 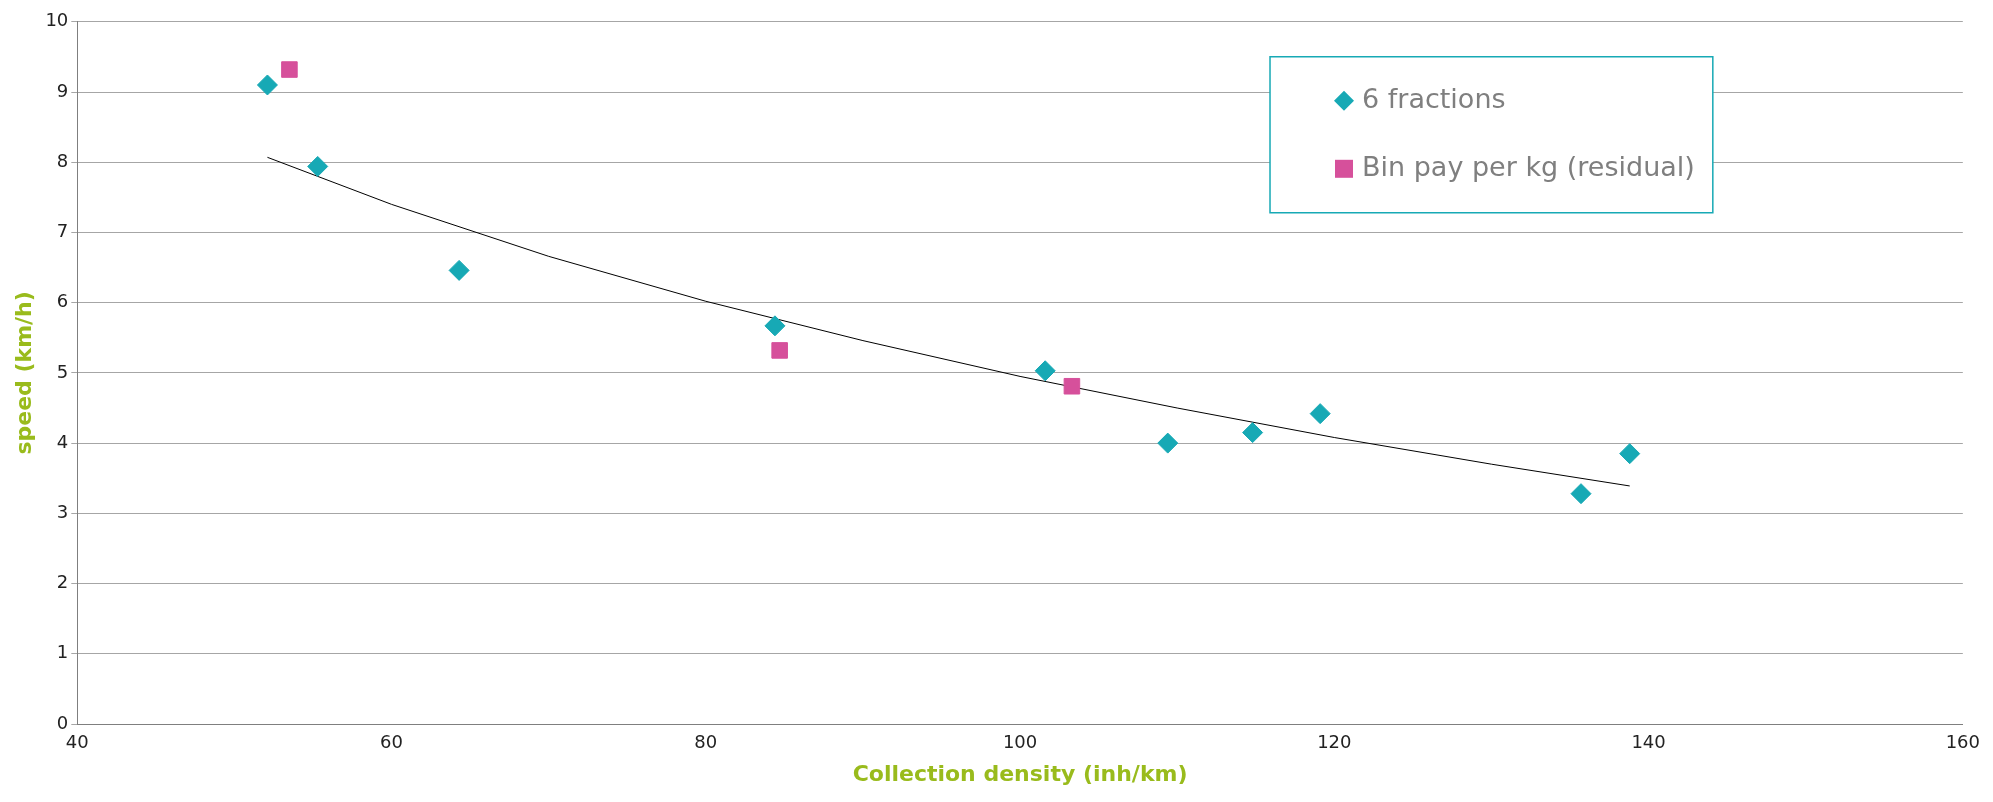 What do you see at coordinates (62, 652) in the screenshot?
I see `y-tick-label: 1` at bounding box center [62, 652].